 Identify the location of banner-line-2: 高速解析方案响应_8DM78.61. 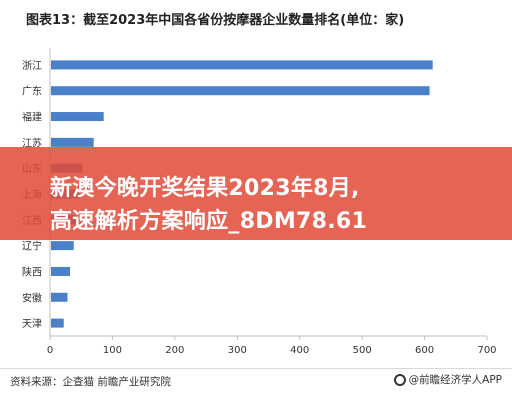
(209, 221).